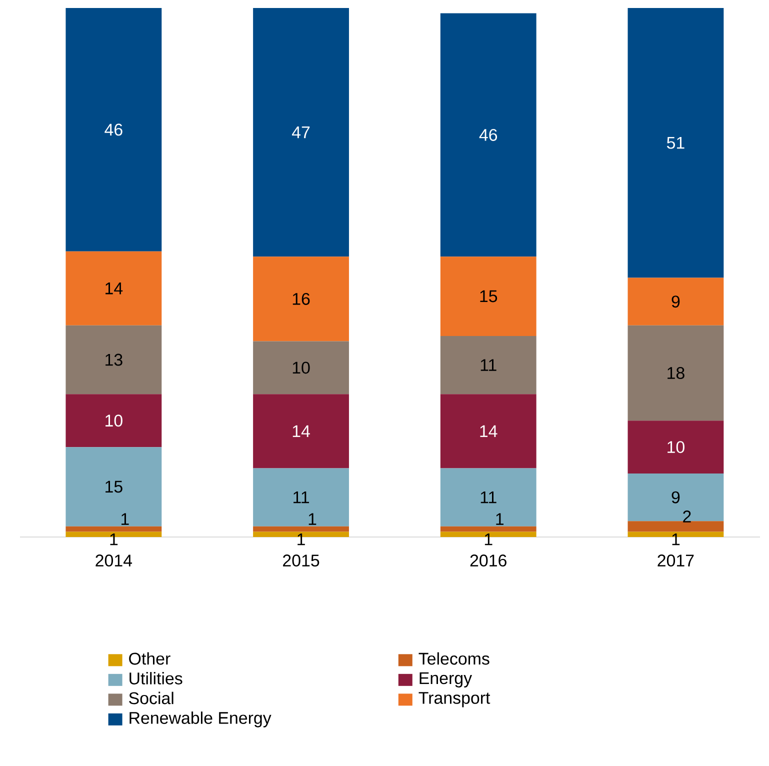 The image size is (769, 766). What do you see at coordinates (446, 680) in the screenshot?
I see `legend-label: Energy` at bounding box center [446, 680].